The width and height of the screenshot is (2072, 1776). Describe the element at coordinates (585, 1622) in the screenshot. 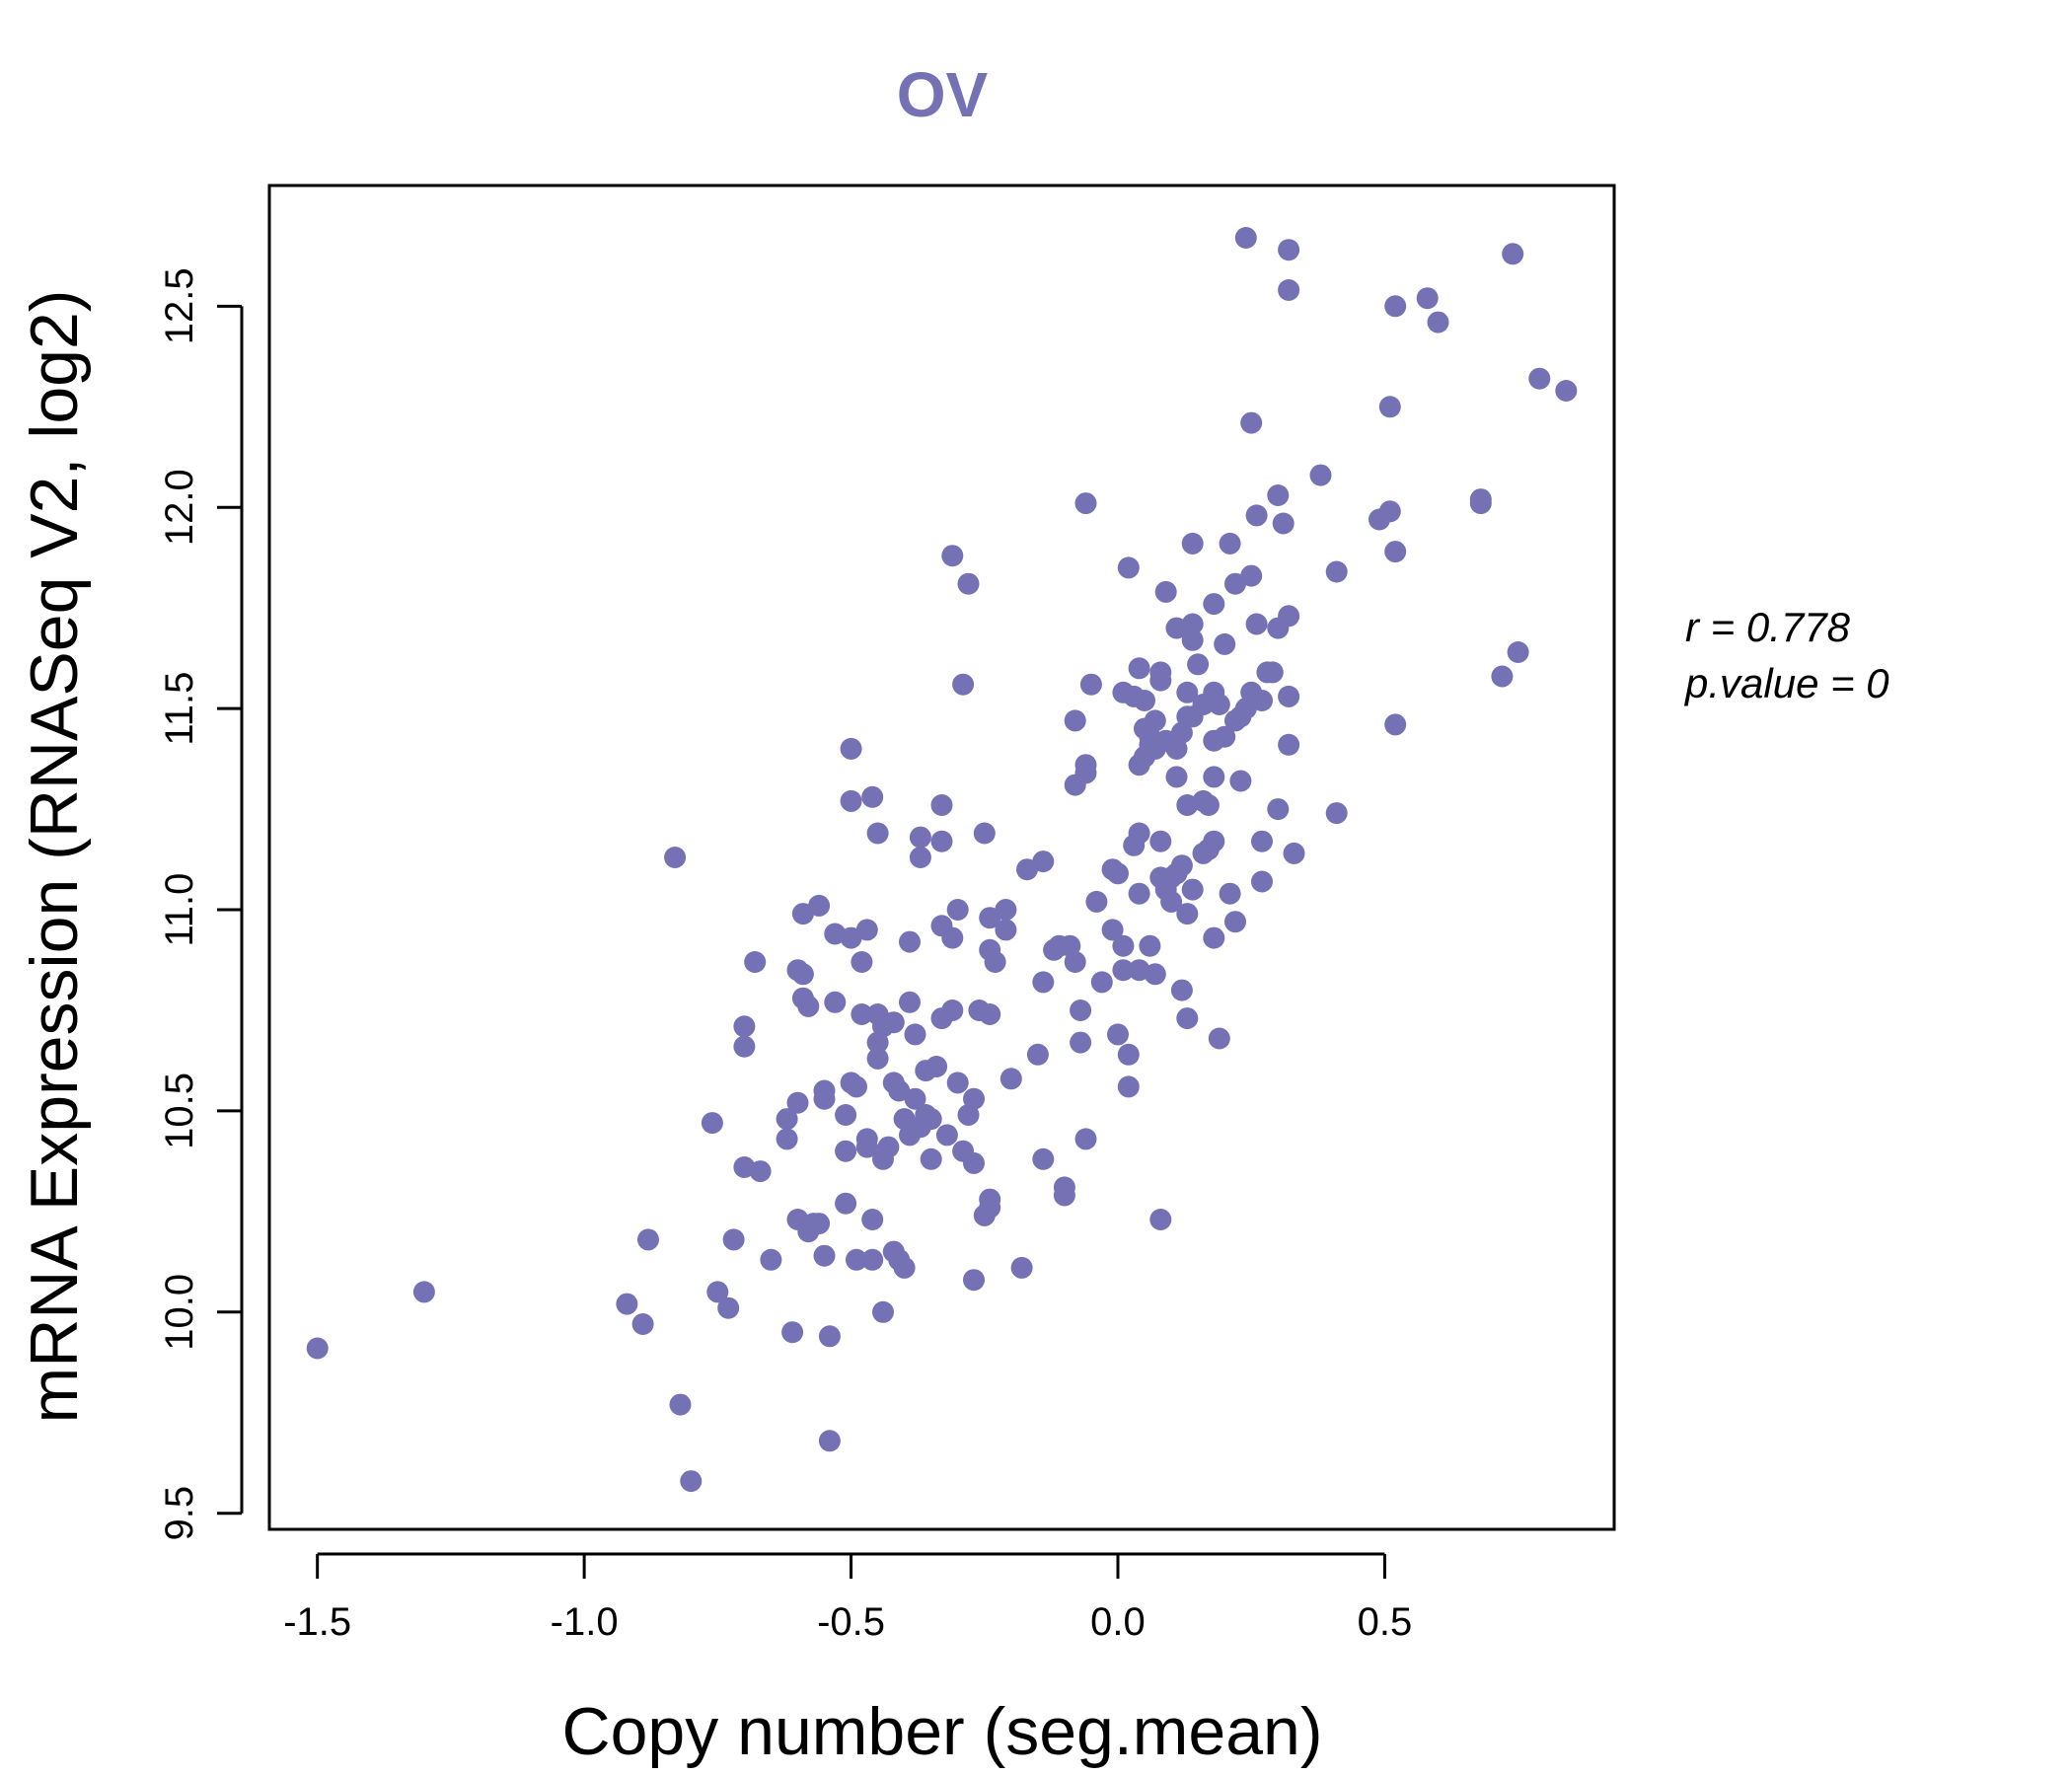

I see `x-tick-label: -1.0` at that location.